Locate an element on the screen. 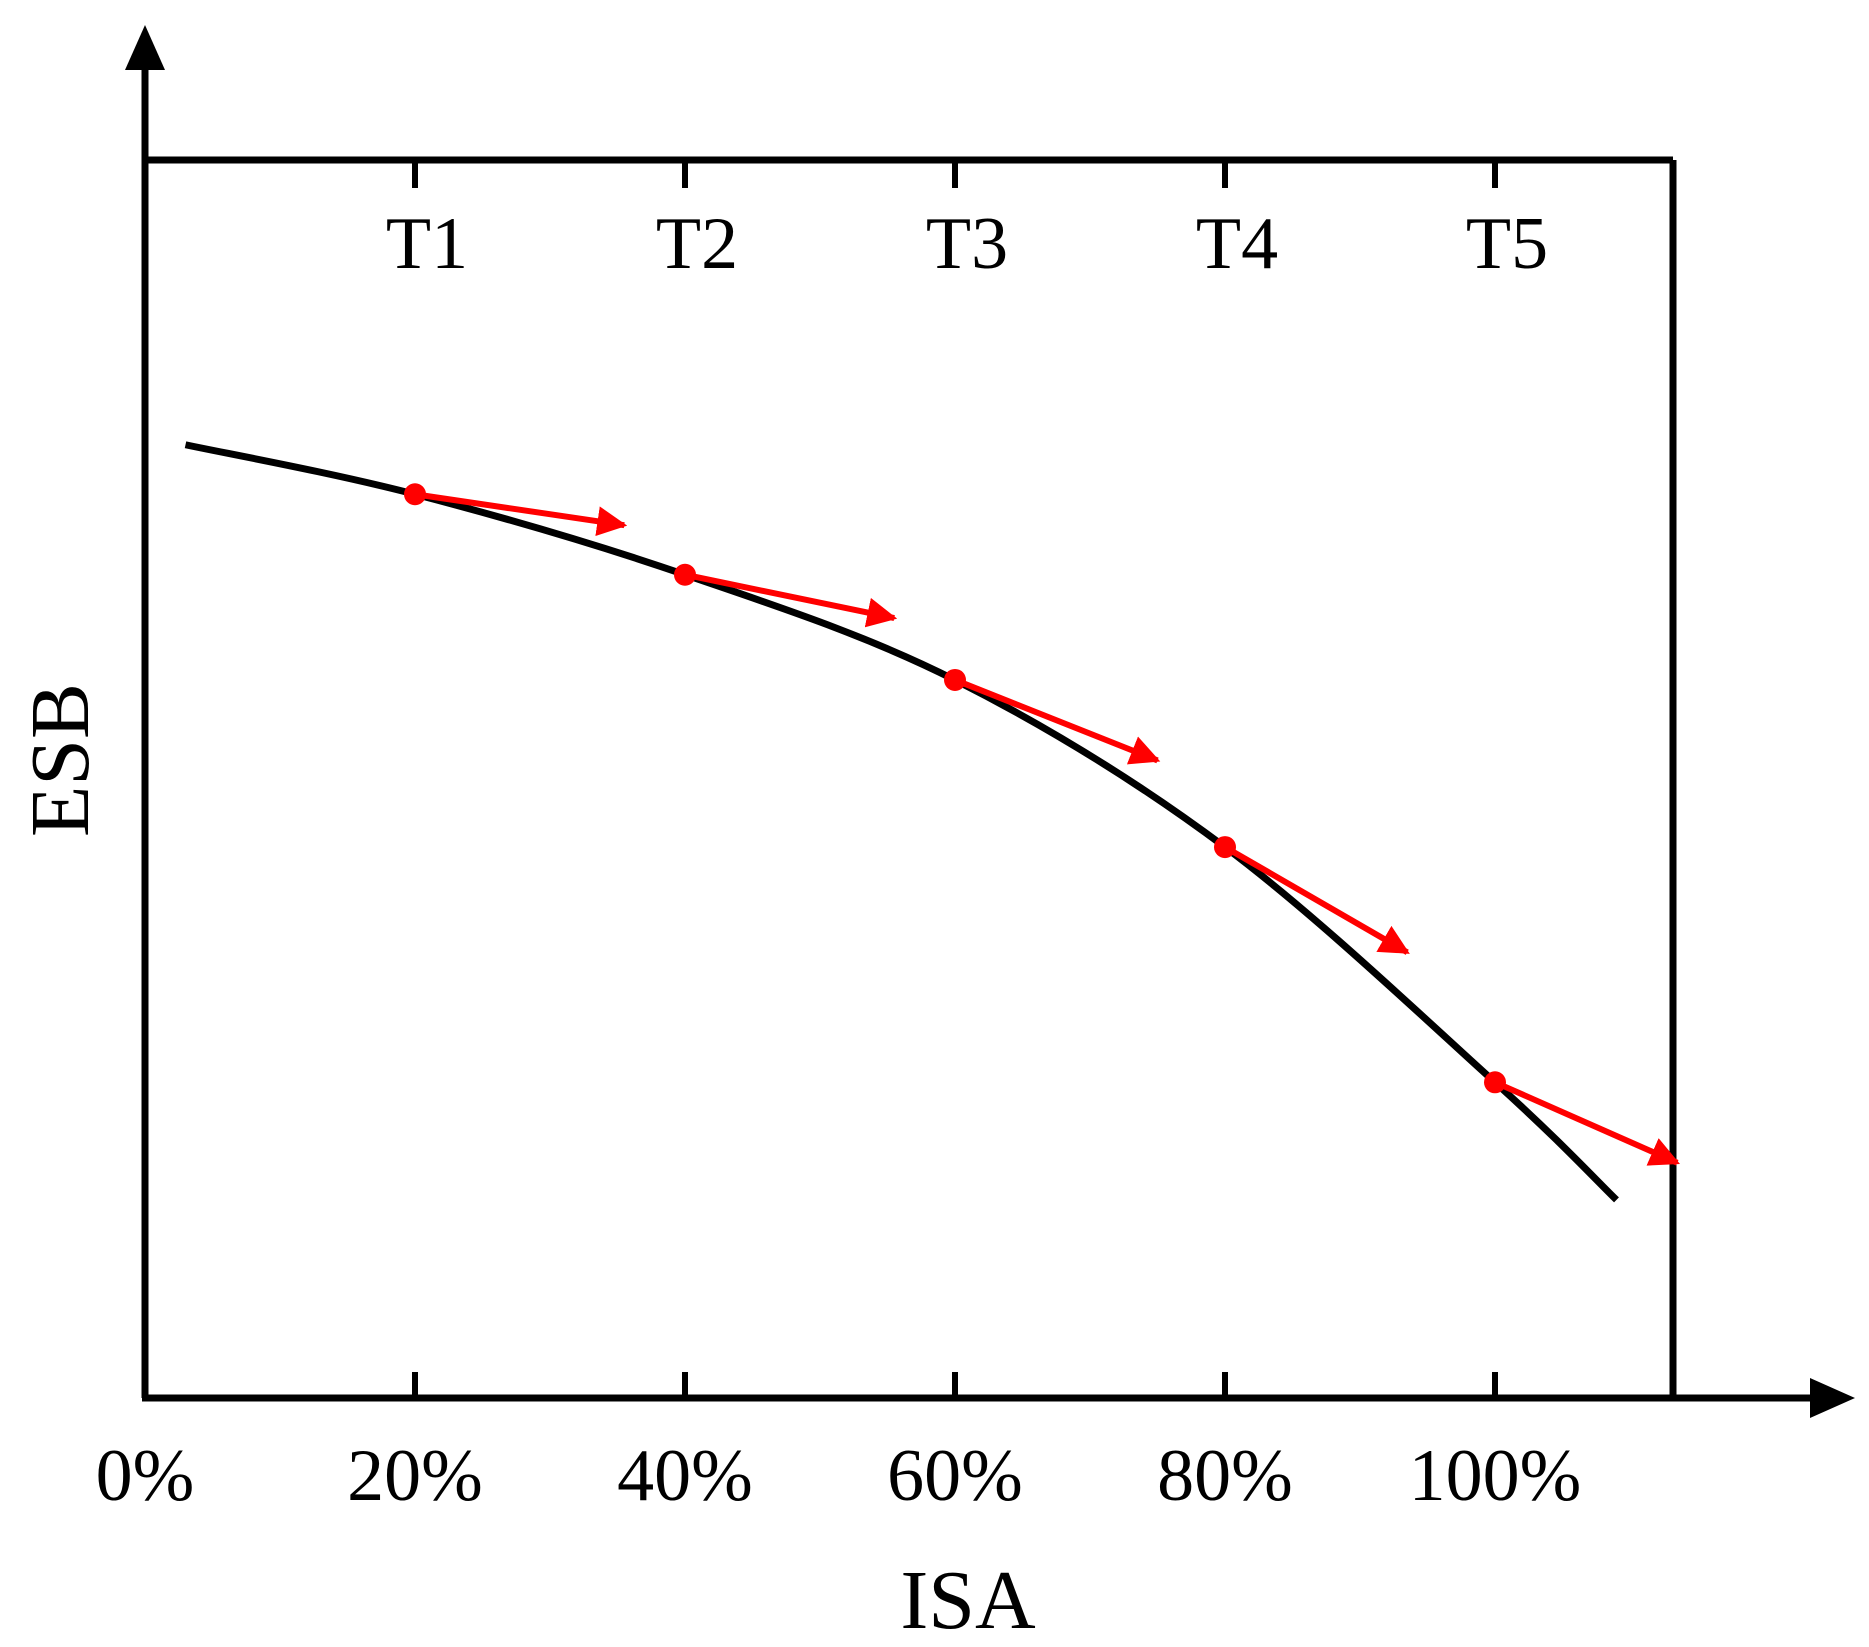  x-tick-label: 60% is located at coordinates (955, 1476).